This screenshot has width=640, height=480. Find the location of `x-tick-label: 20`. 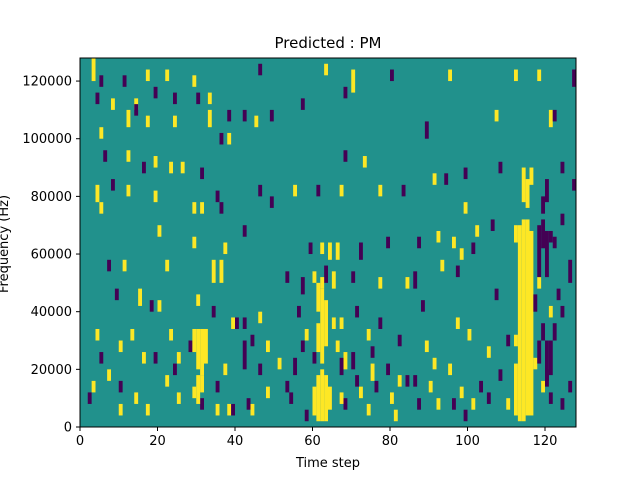

x-tick-label: 20 is located at coordinates (157, 441).